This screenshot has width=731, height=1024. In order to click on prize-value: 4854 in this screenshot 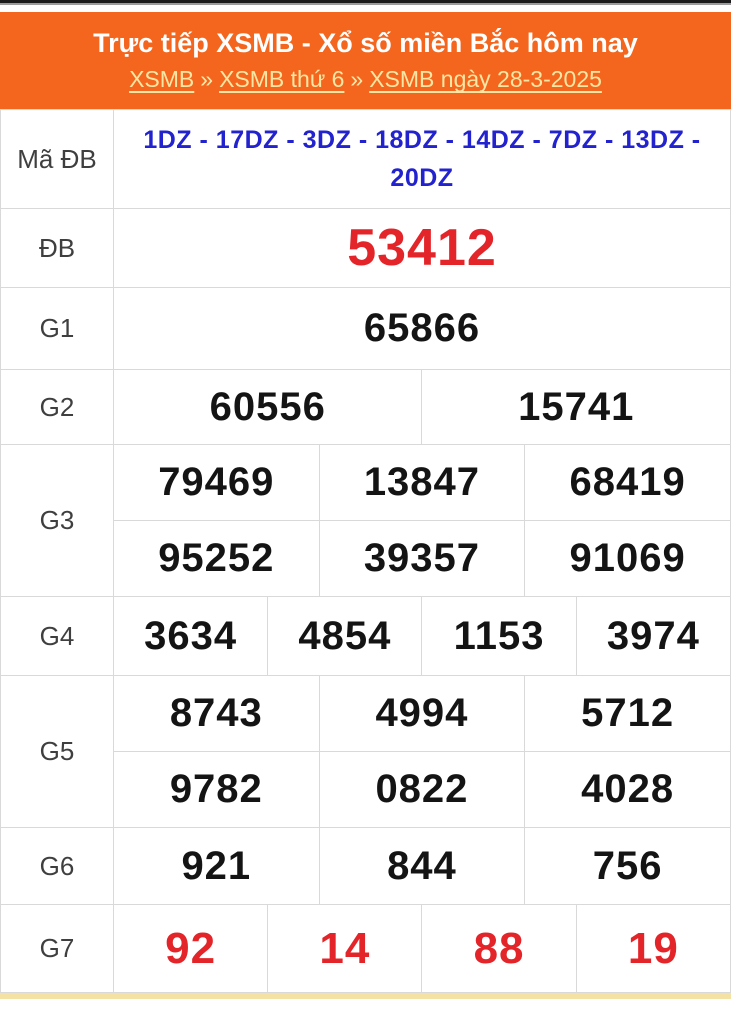, I will do `click(345, 636)`.